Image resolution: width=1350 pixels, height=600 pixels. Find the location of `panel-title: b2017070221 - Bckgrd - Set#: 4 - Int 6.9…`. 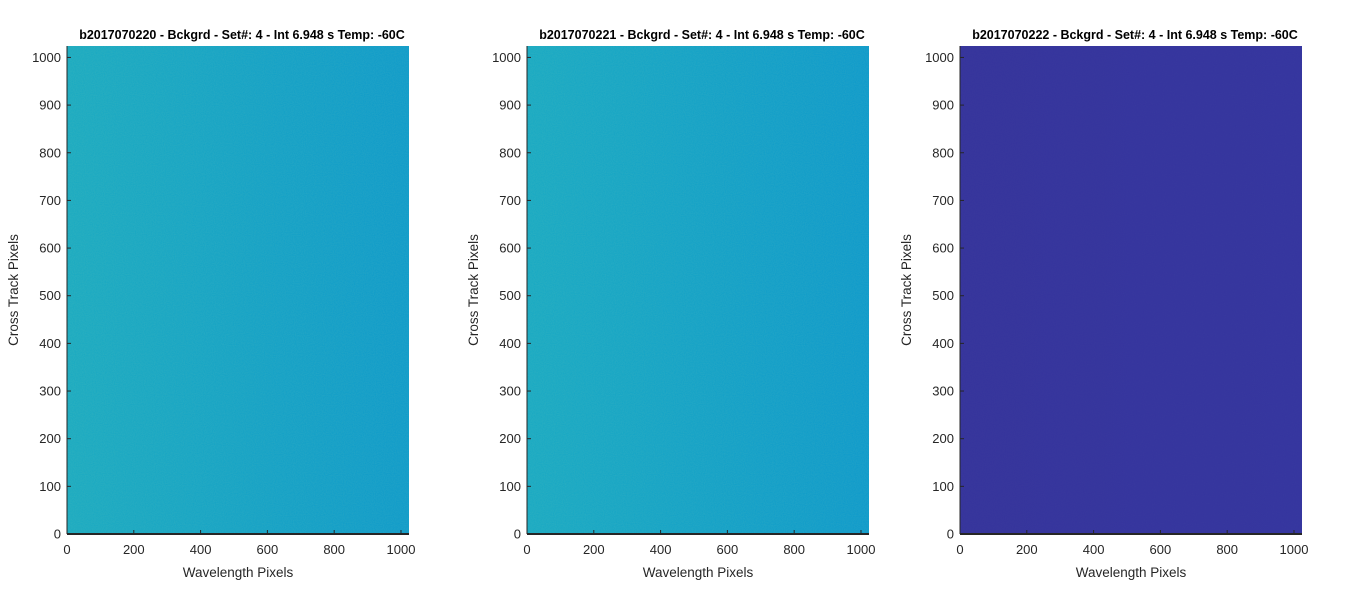

panel-title: b2017070221 - Bckgrd - Set#: 4 - Int 6.9… is located at coordinates (702, 35).